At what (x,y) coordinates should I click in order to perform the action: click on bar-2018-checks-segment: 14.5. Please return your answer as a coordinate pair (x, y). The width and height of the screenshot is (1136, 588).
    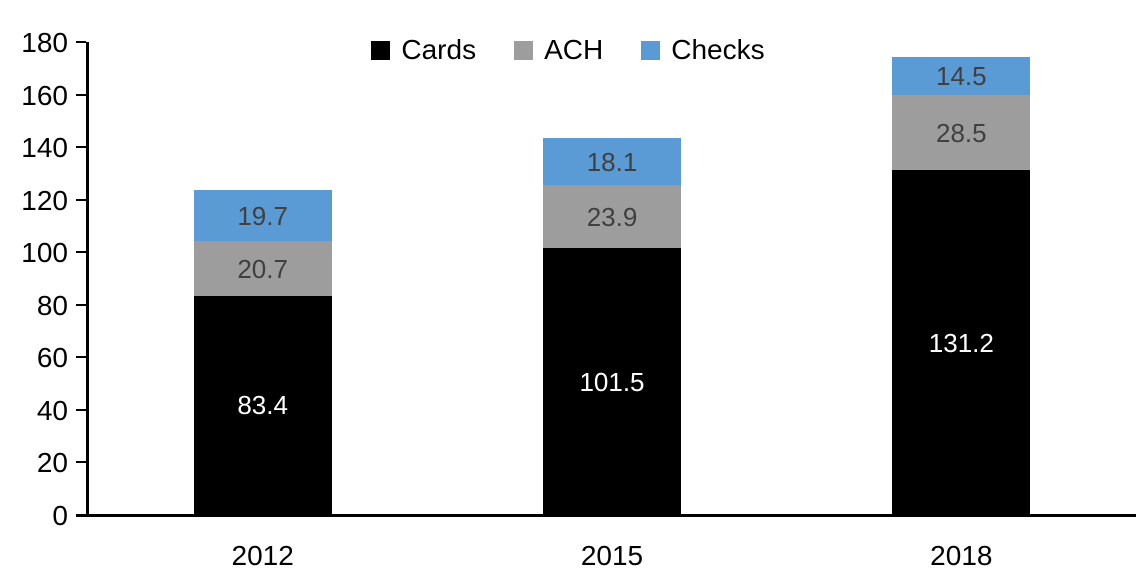
    Looking at the image, I should click on (961, 76).